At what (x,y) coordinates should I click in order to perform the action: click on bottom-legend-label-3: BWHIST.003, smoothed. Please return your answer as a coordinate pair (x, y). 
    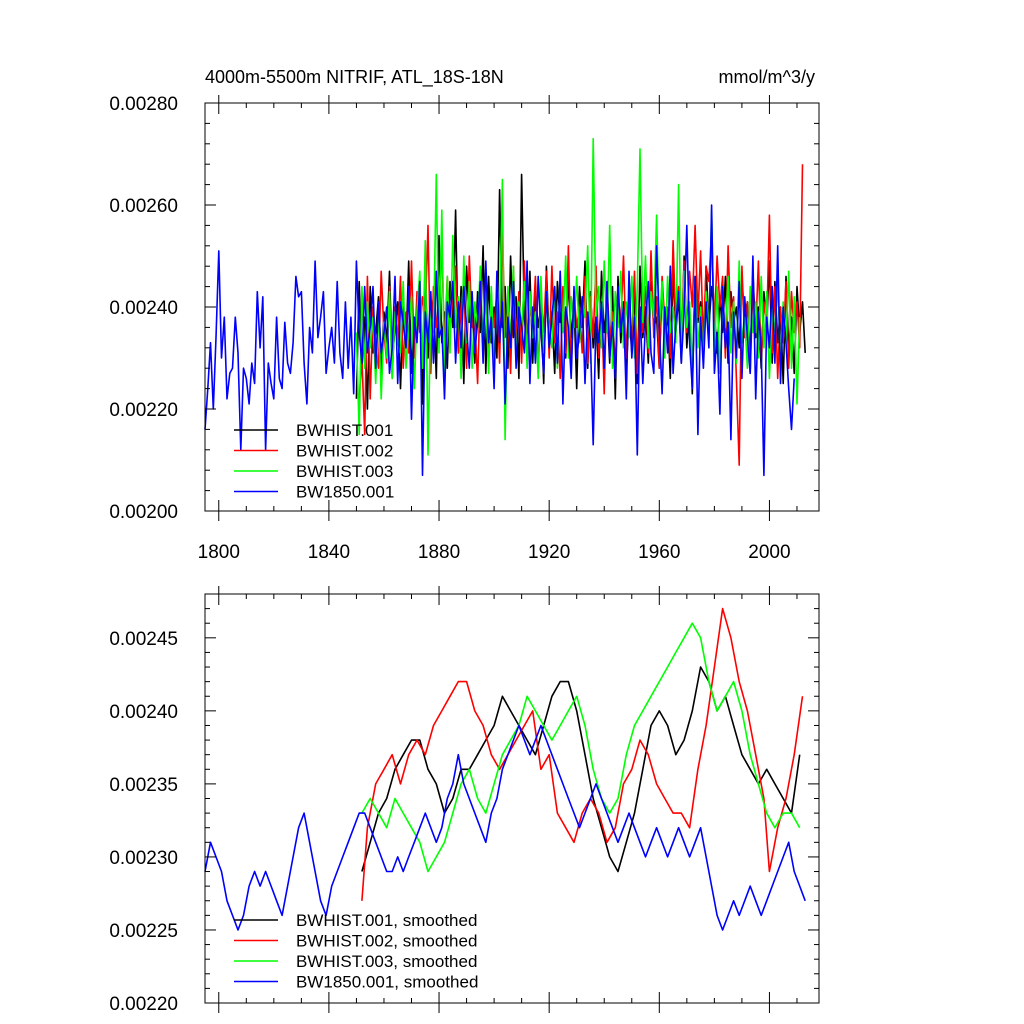
    Looking at the image, I should click on (386, 961).